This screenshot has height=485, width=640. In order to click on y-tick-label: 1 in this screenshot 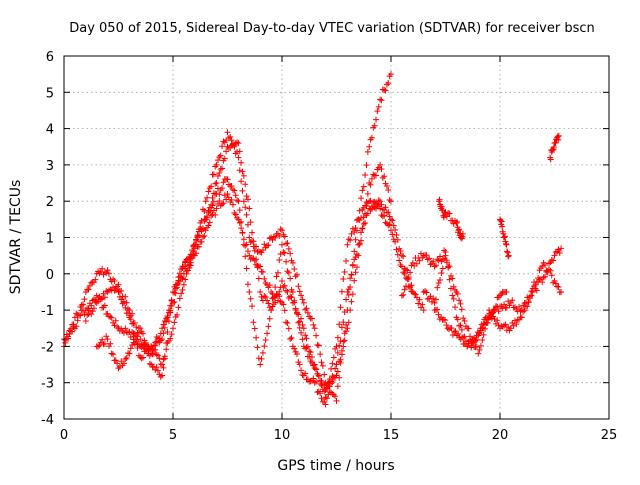, I will do `click(50, 239)`.